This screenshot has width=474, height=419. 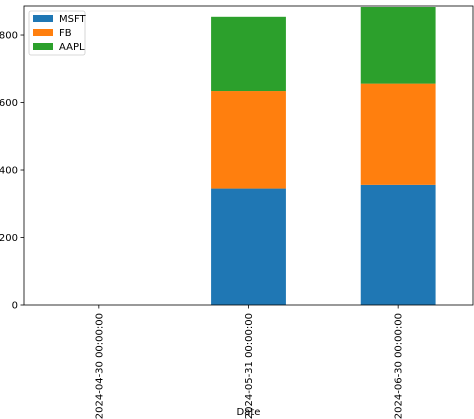 What do you see at coordinates (9, 103) in the screenshot?
I see `y-tick-label: 600` at bounding box center [9, 103].